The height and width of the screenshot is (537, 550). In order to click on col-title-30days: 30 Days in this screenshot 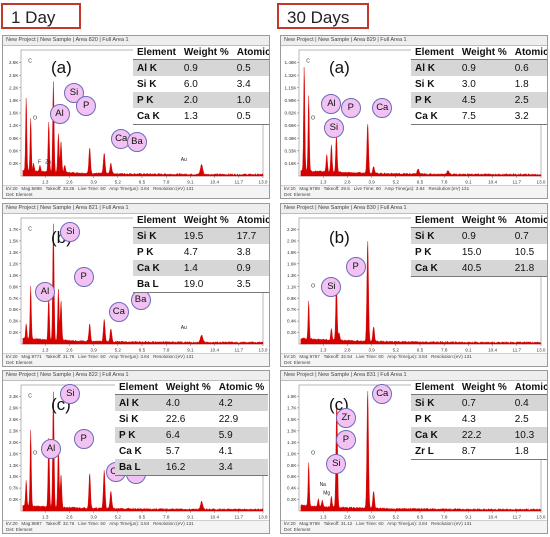, I will do `click(323, 16)`.